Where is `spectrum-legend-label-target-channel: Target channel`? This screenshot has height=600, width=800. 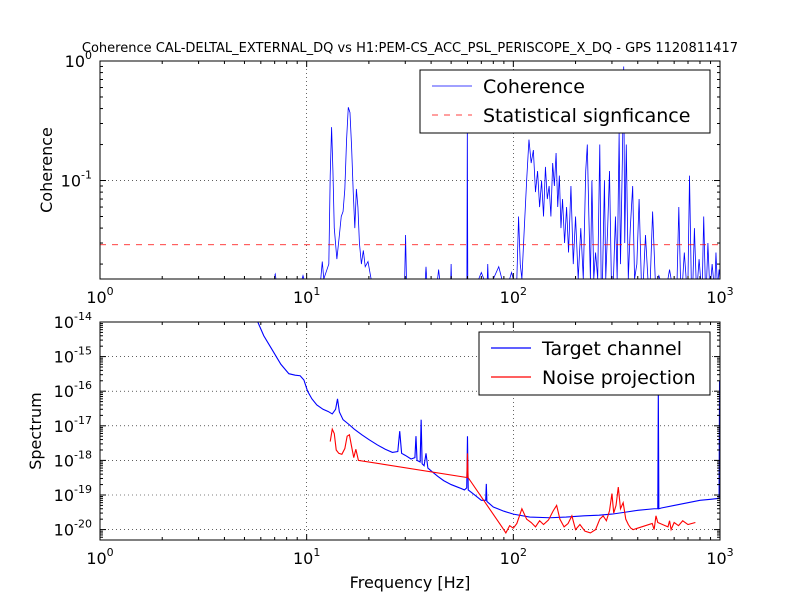
spectrum-legend-label-target-channel: Target channel is located at coordinates (611, 349).